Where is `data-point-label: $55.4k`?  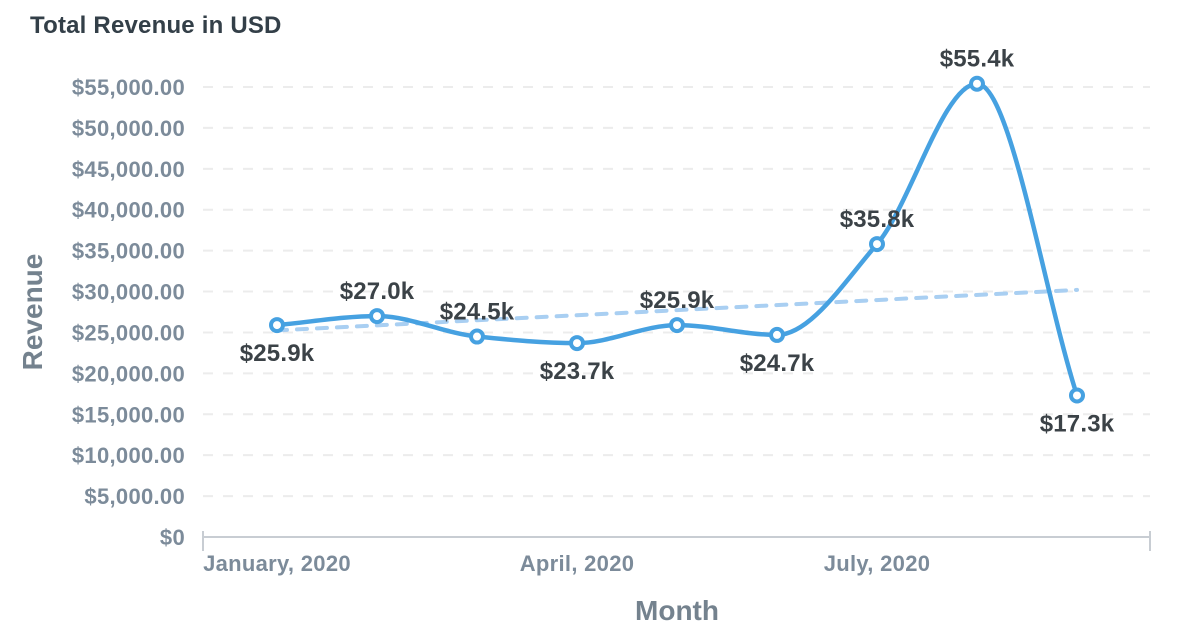
data-point-label: $55.4k is located at coordinates (977, 59).